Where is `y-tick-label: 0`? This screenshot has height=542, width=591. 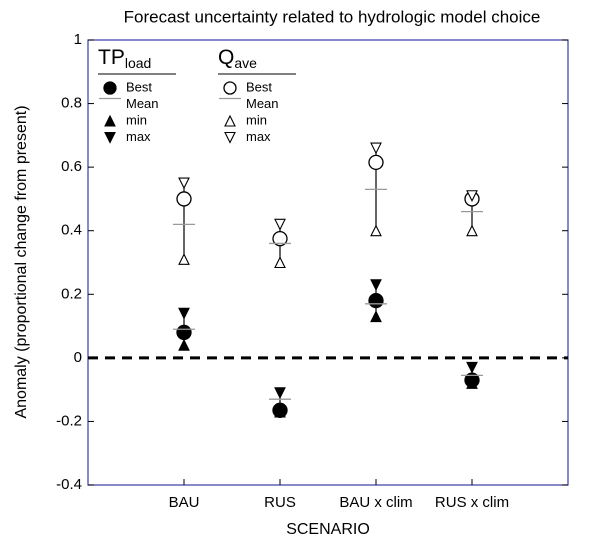 y-tick-label: 0 is located at coordinates (78, 357).